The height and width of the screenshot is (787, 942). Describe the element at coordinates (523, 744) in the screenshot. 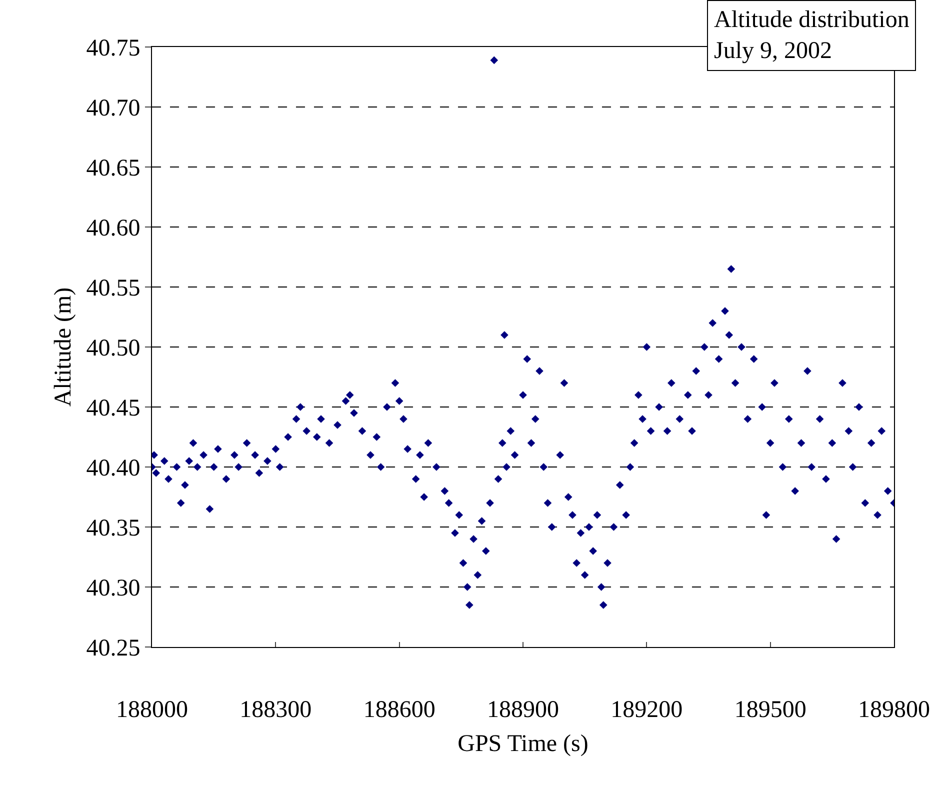

I see `x-axis-title: GPS Time (s)` at that location.